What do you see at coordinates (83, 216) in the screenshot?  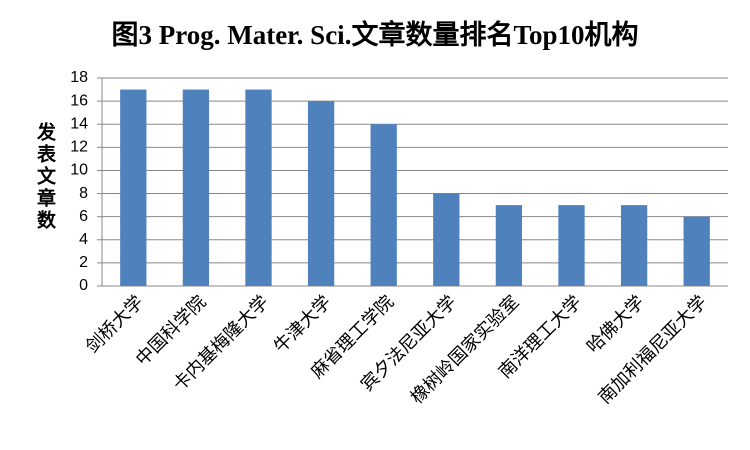 I see `y-tick-label: 6` at bounding box center [83, 216].